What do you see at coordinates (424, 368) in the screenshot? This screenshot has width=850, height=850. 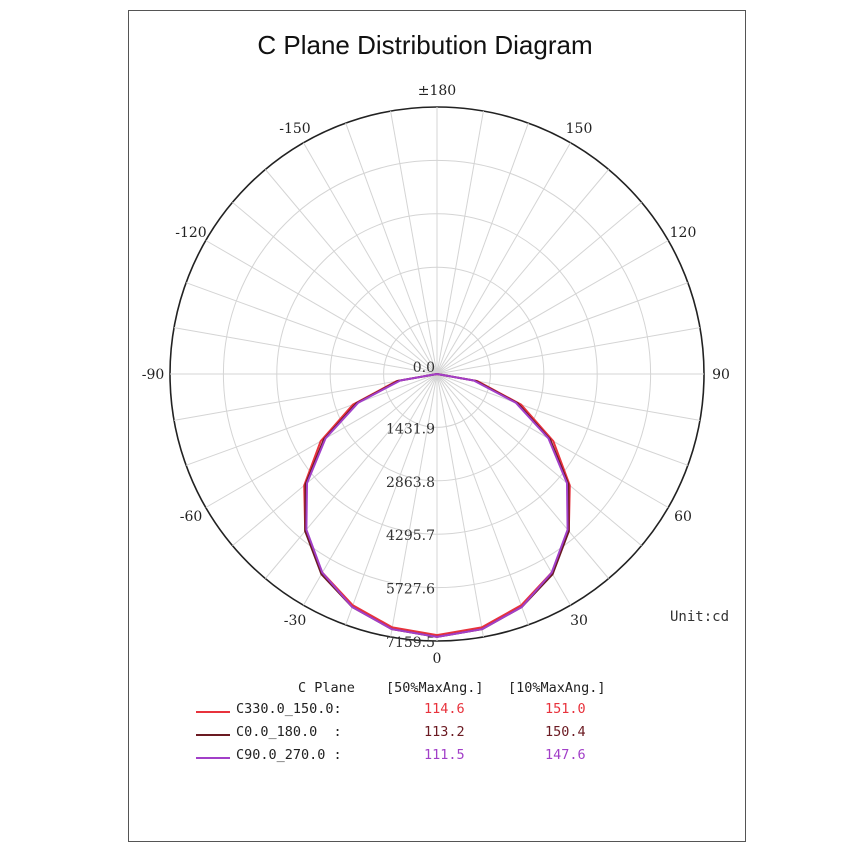 I see `radial-label: 0.0` at bounding box center [424, 368].